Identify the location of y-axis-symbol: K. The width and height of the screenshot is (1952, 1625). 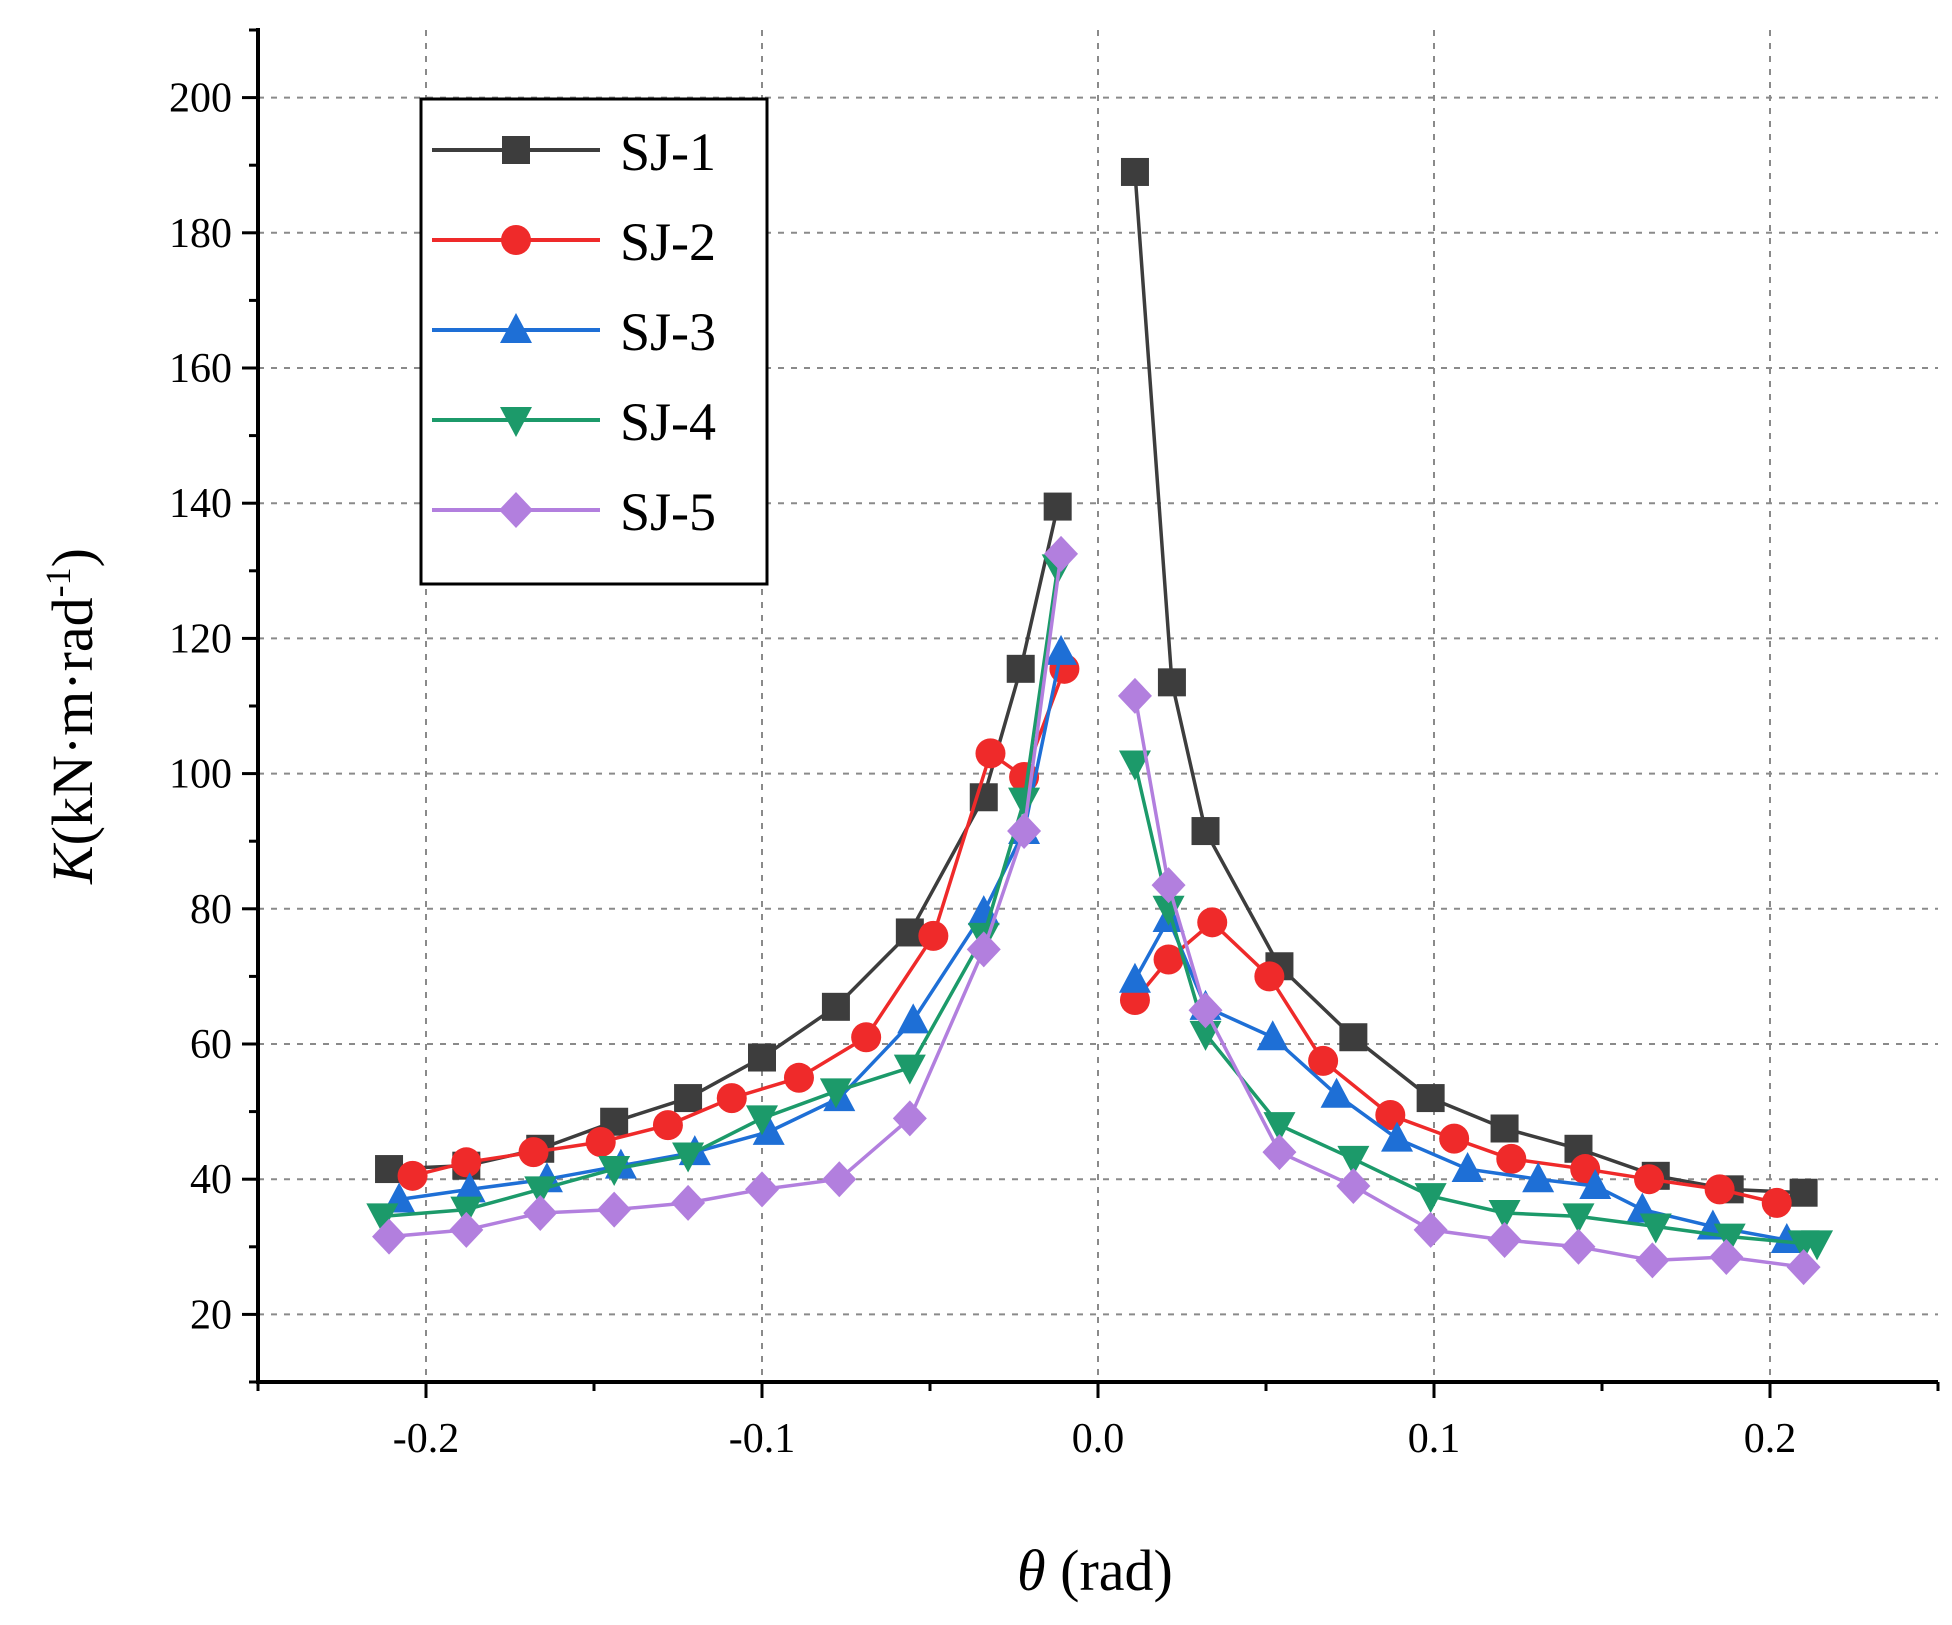
(72, 863).